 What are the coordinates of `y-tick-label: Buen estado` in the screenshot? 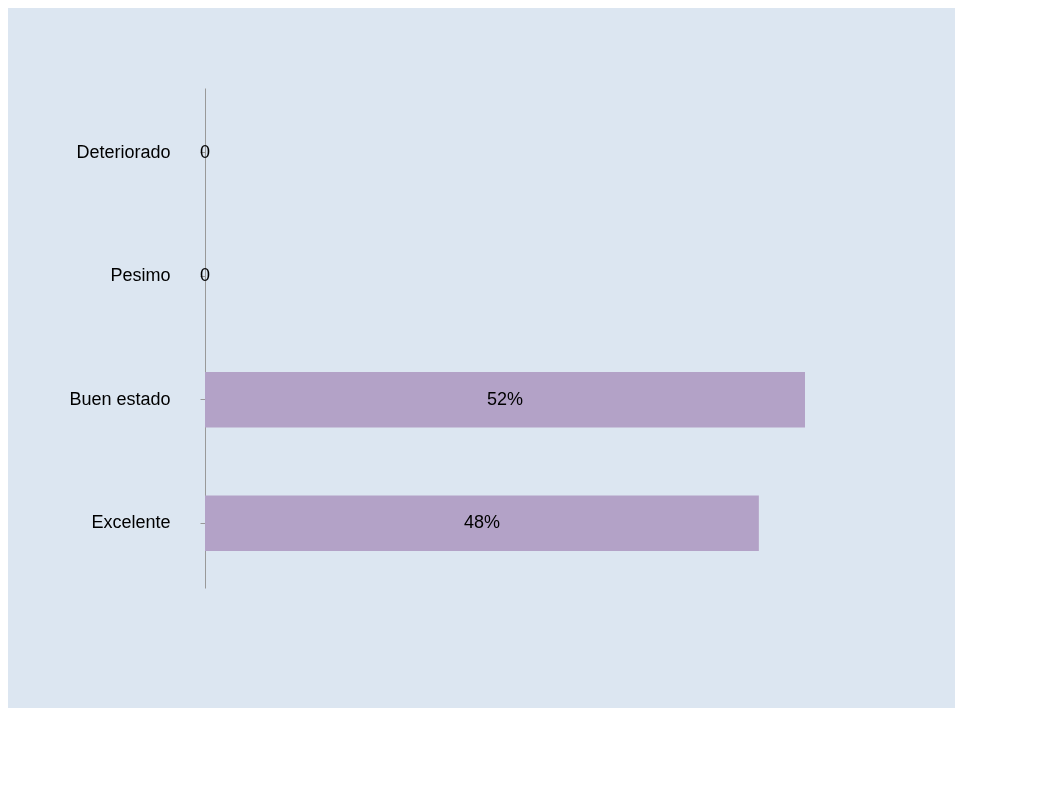 It's located at (120, 398).